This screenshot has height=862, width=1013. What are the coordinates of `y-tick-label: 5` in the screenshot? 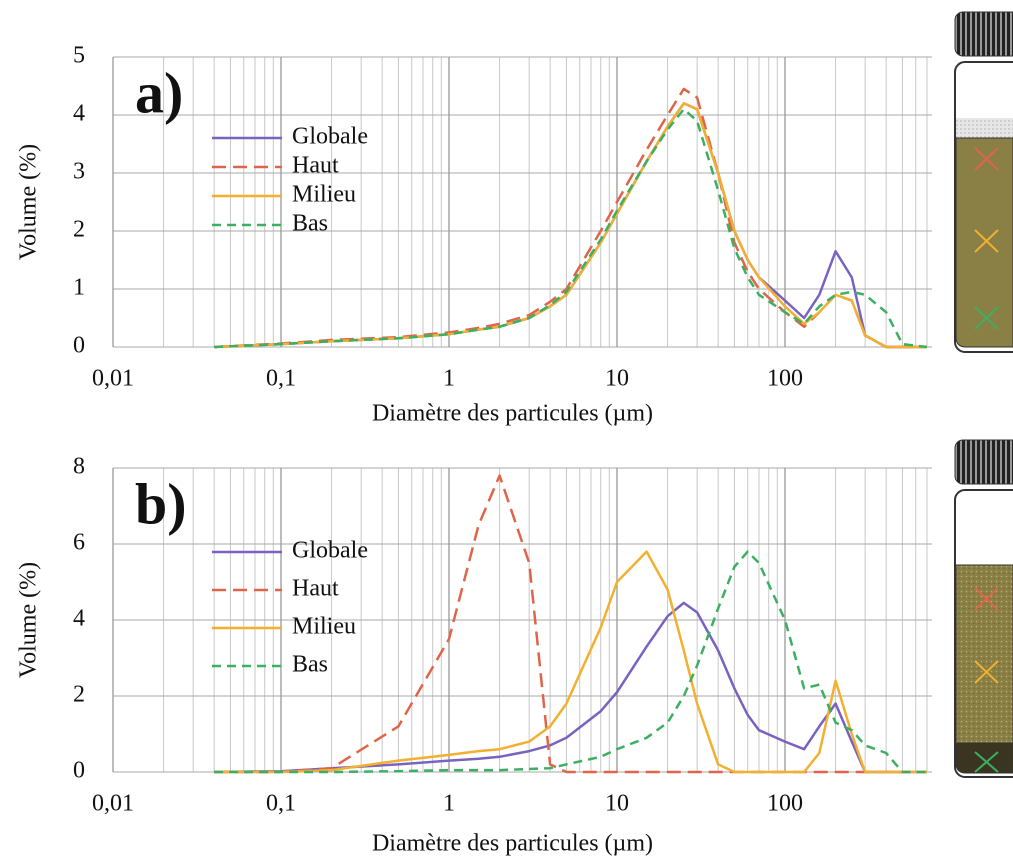 It's located at (79, 56).